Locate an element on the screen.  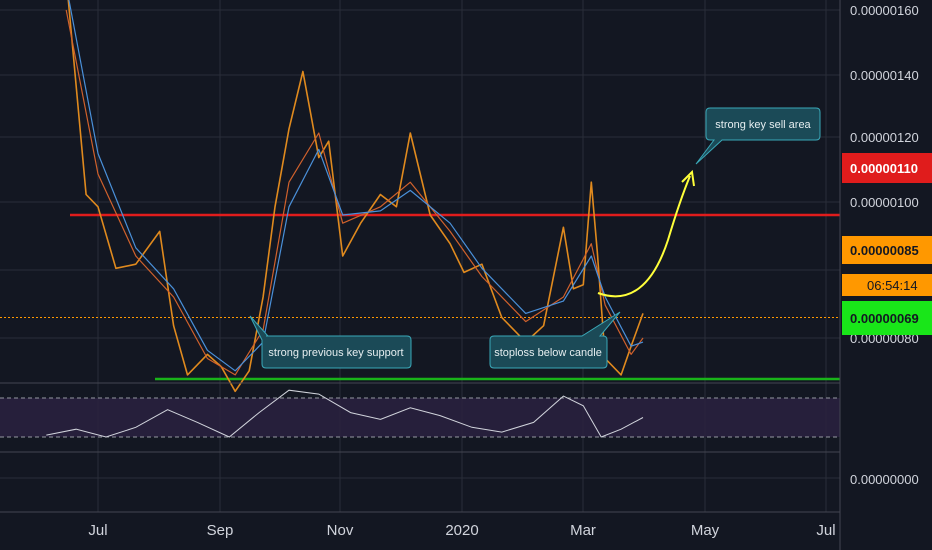
rsi-band is located at coordinates (420, 417).